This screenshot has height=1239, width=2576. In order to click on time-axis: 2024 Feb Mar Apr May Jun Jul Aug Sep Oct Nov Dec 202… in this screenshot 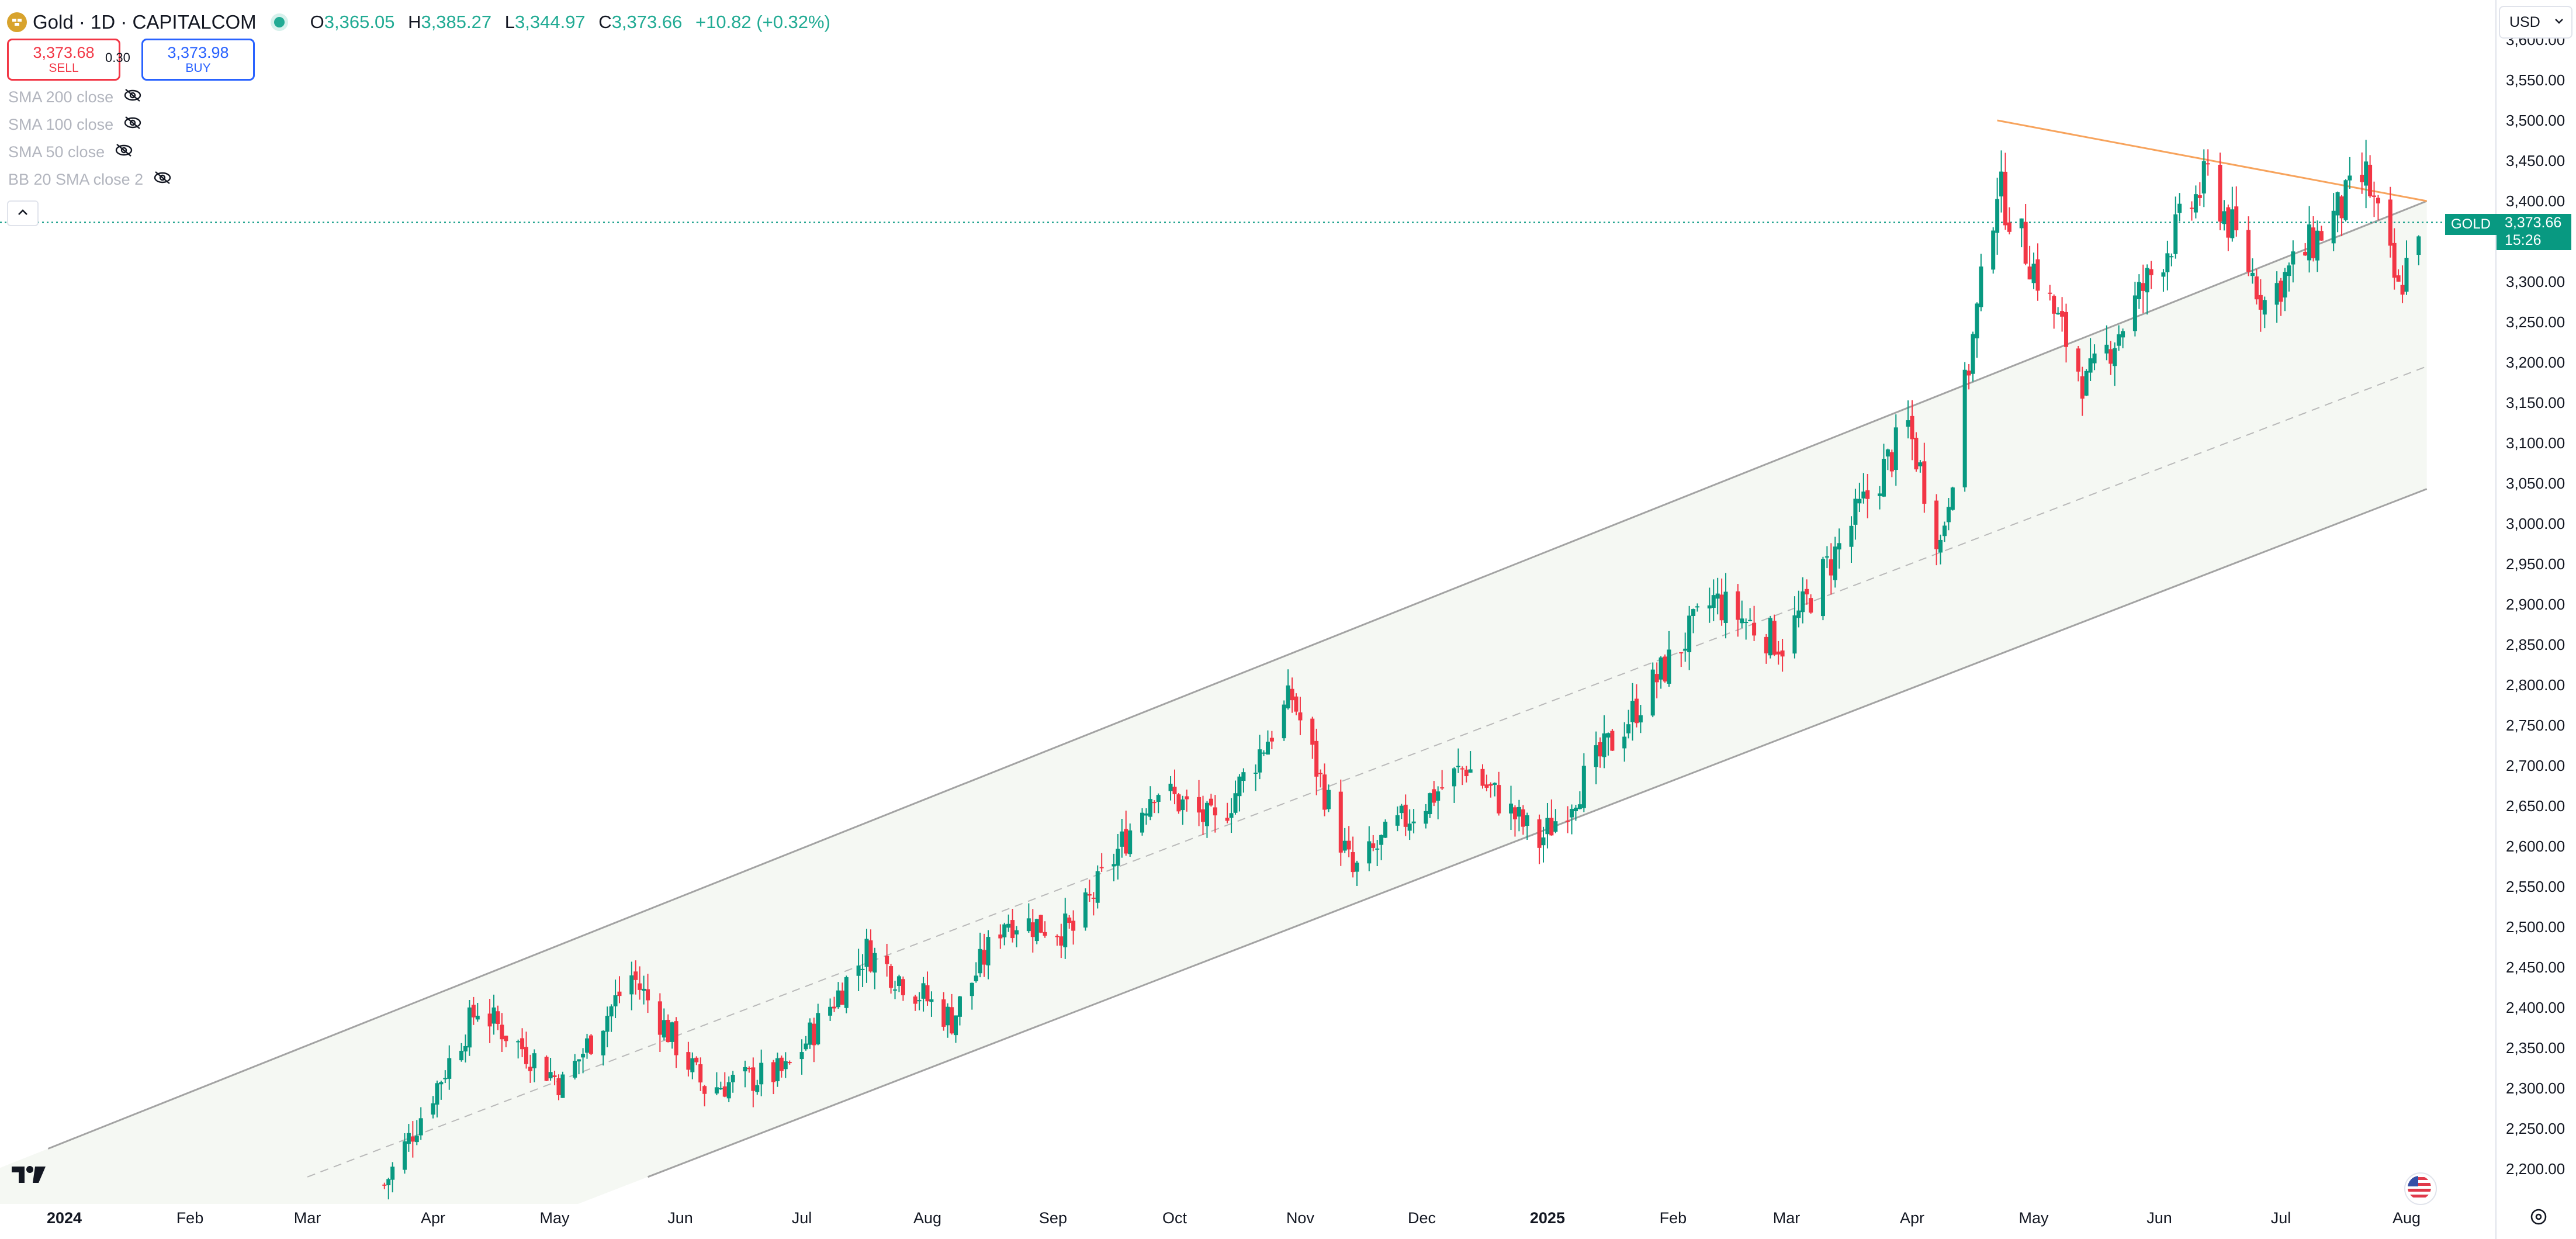, I will do `click(1288, 1221)`.